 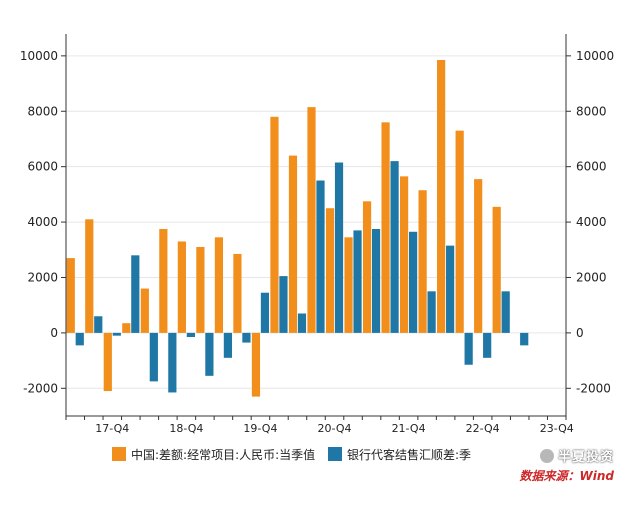 I want to click on watermark: 半夏投资 数据来源：Wind, so click(x=567, y=465).